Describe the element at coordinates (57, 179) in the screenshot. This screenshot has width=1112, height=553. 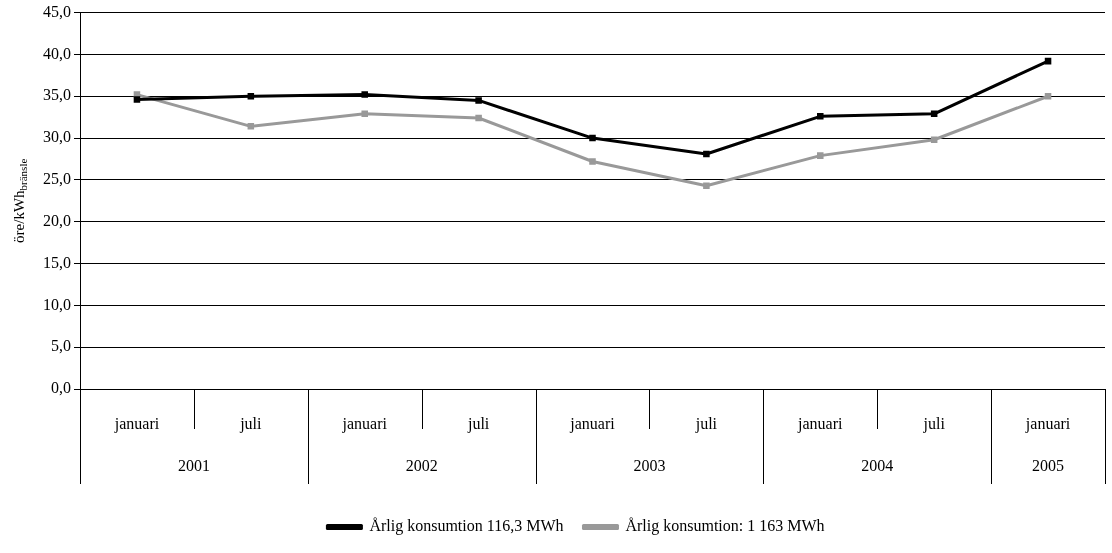
I see `y-tick-label: 25,0` at that location.